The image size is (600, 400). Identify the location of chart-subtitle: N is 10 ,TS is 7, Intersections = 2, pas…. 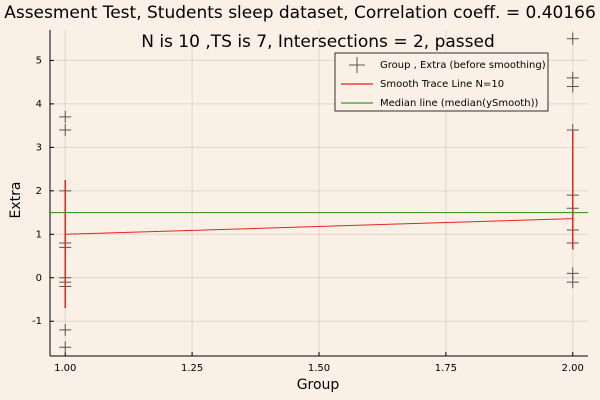
(318, 42).